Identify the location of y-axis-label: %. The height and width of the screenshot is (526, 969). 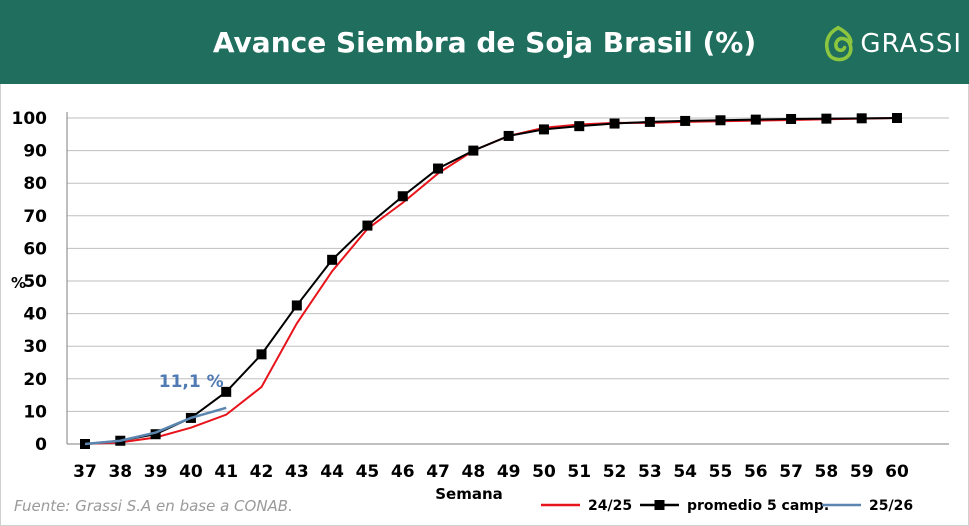
(18, 283).